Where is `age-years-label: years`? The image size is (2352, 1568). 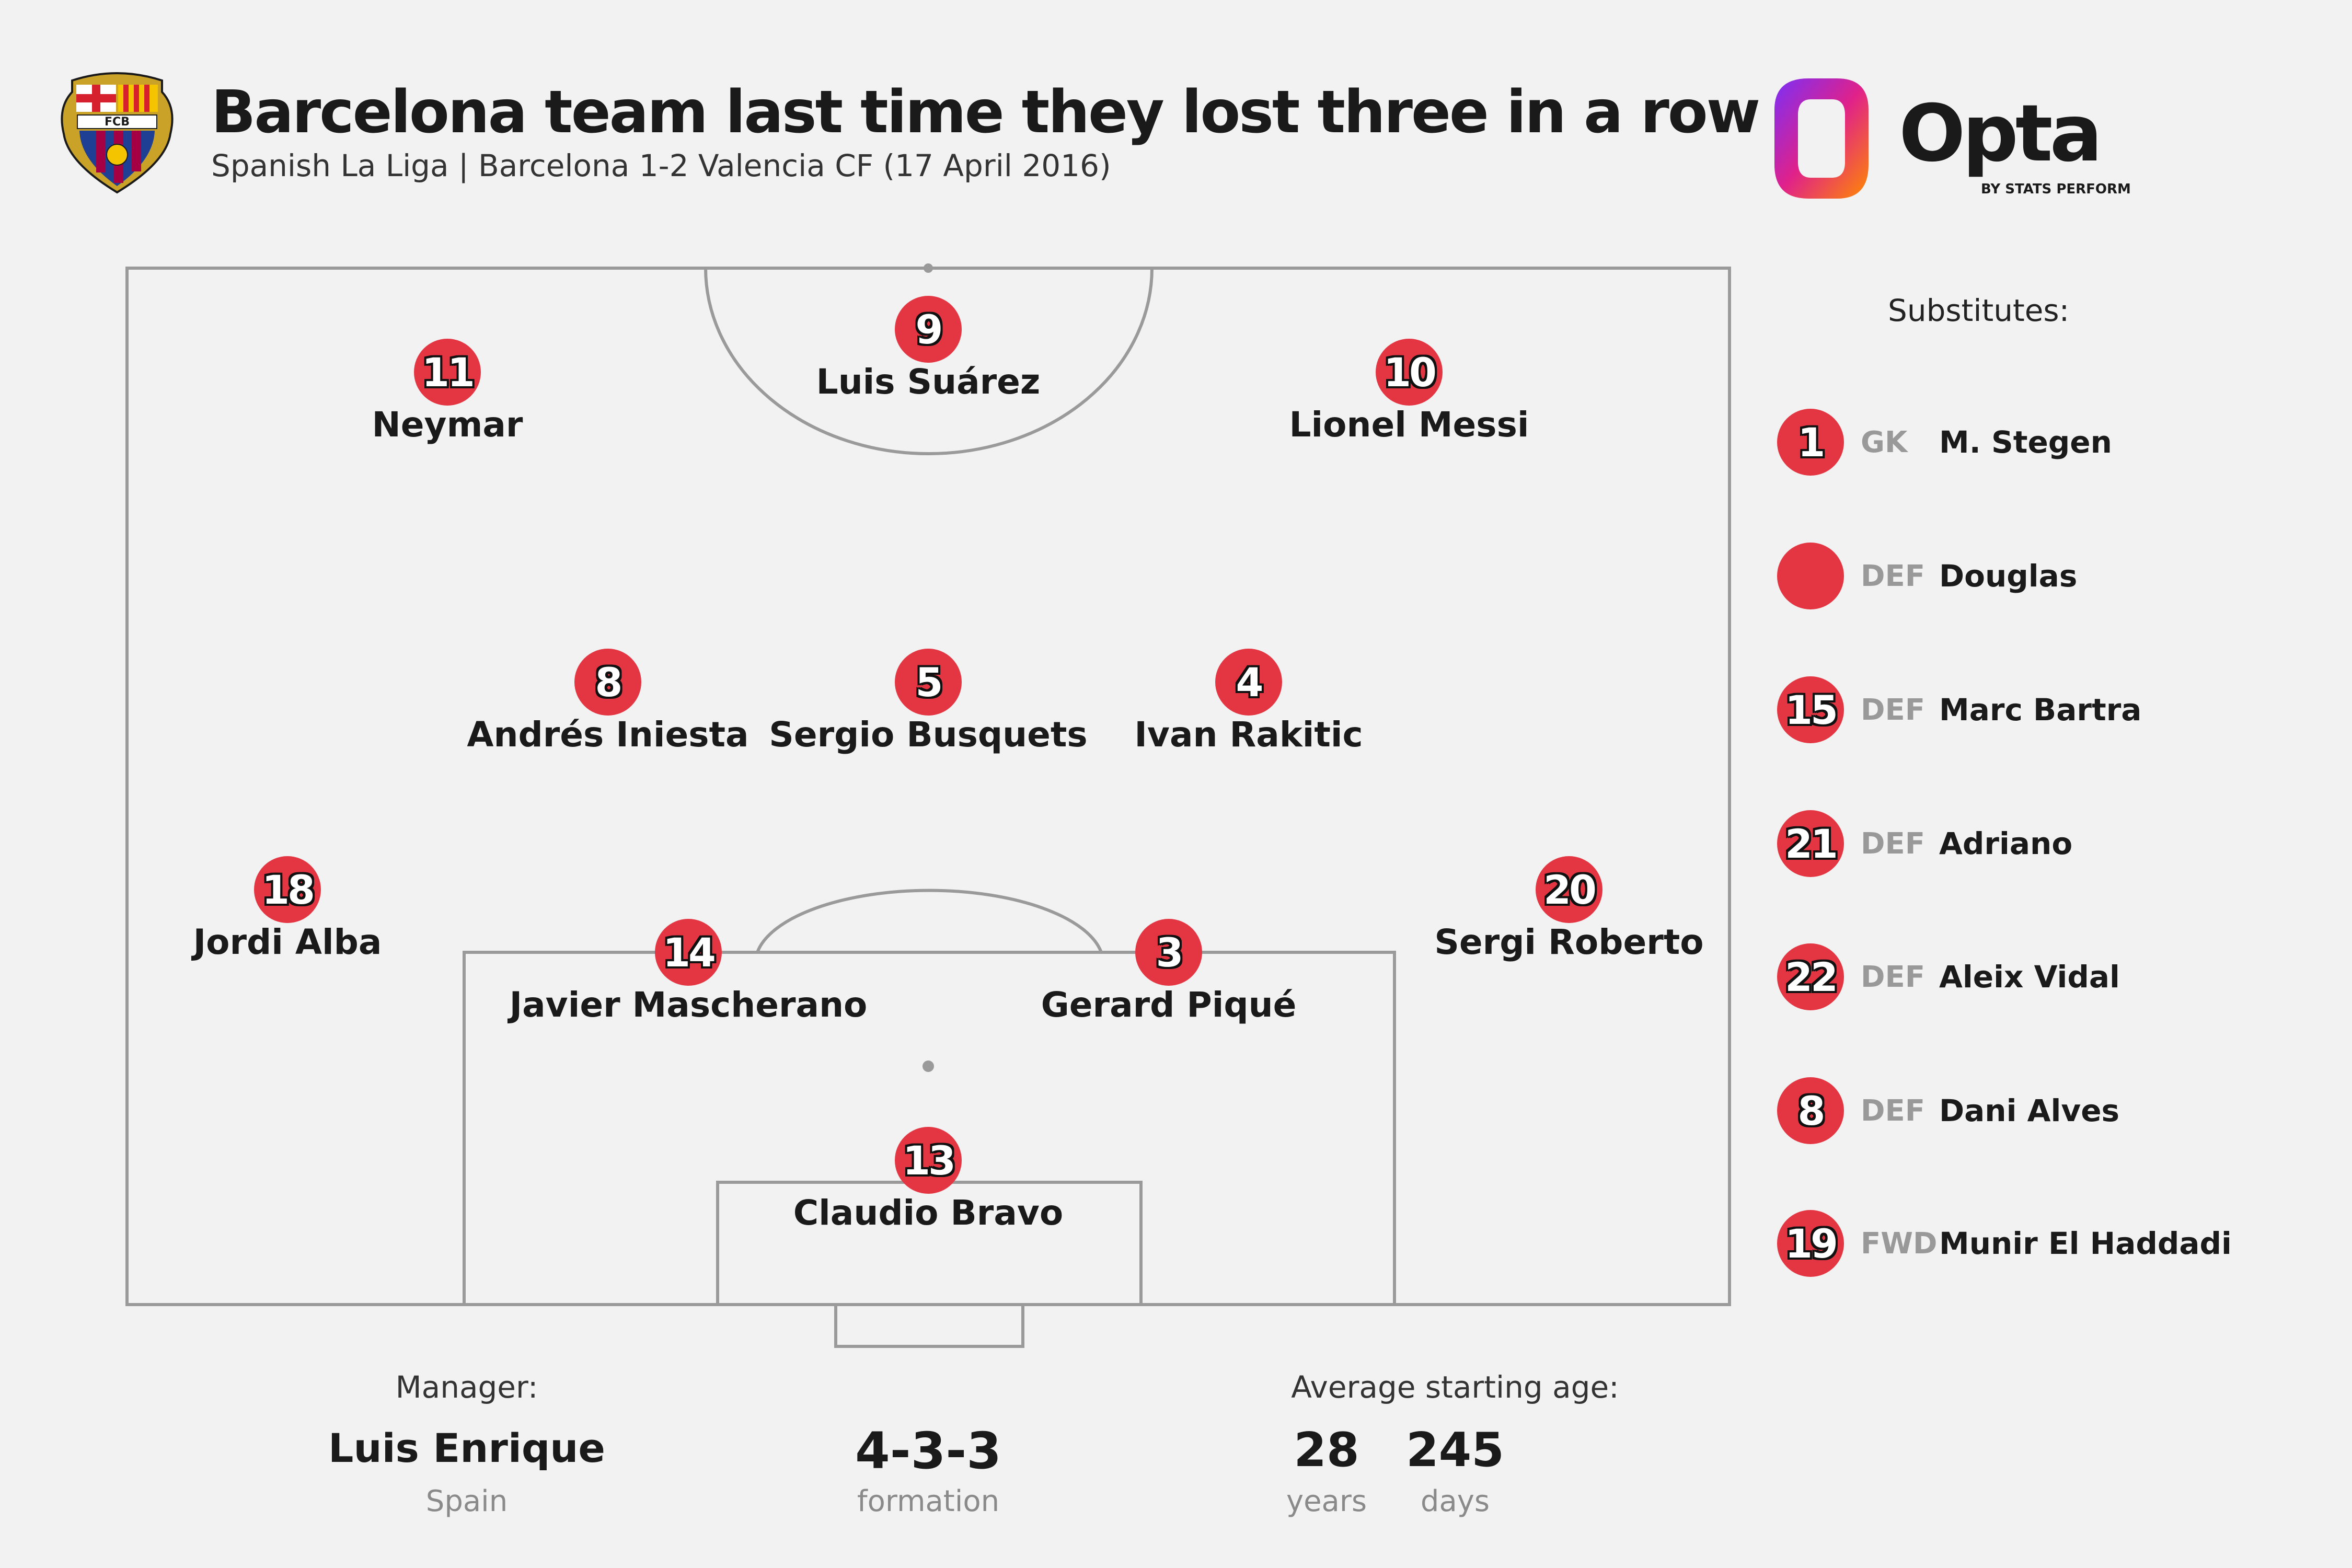
age-years-label: years is located at coordinates (1326, 1501).